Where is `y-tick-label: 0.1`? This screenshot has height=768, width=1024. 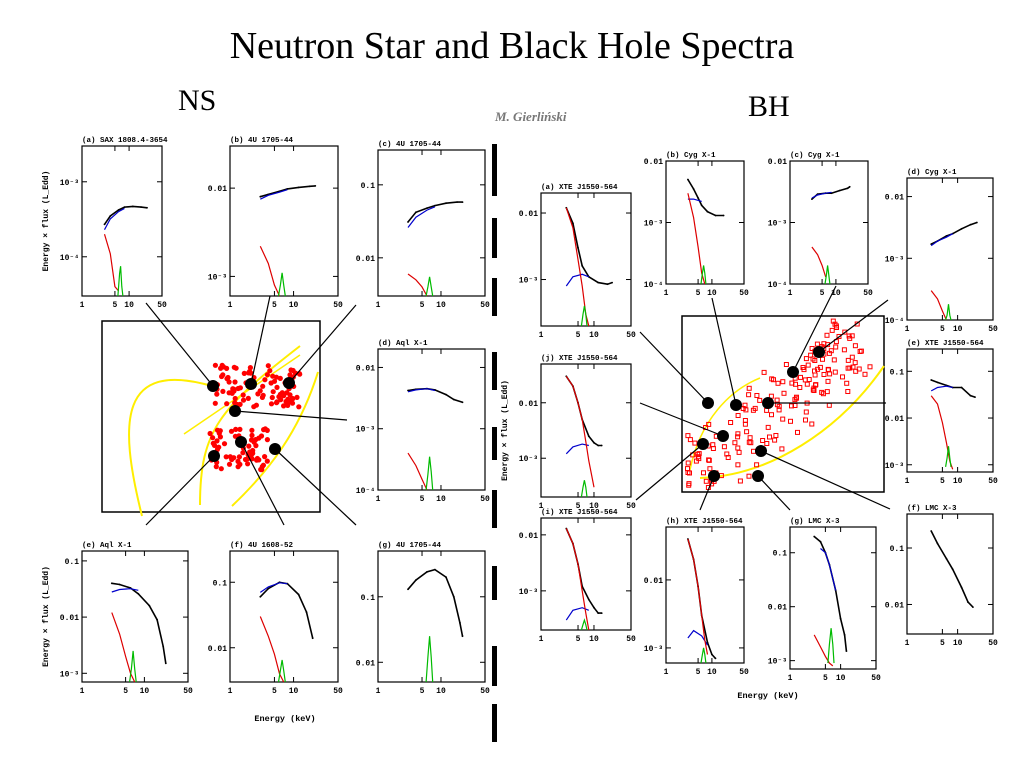 y-tick-label: 0.1 is located at coordinates (897, 372).